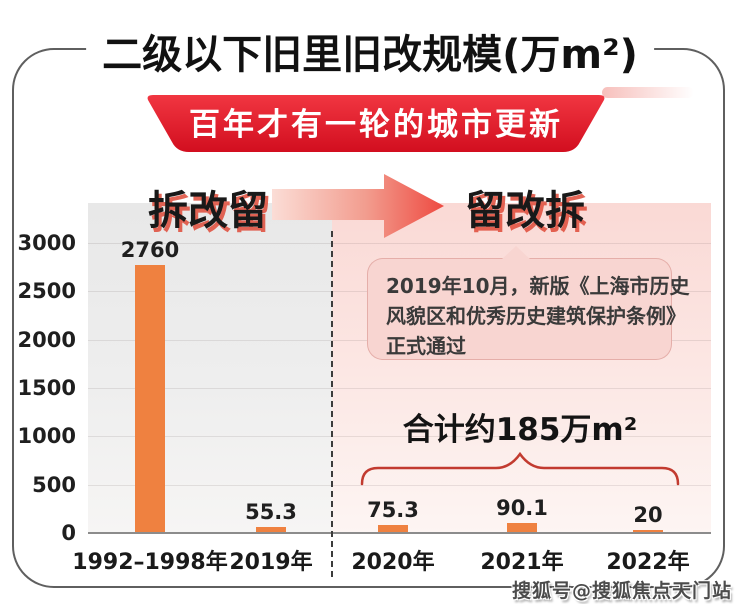 This screenshot has width=740, height=604. Describe the element at coordinates (393, 562) in the screenshot. I see `x-tick-label: 2020年` at that location.